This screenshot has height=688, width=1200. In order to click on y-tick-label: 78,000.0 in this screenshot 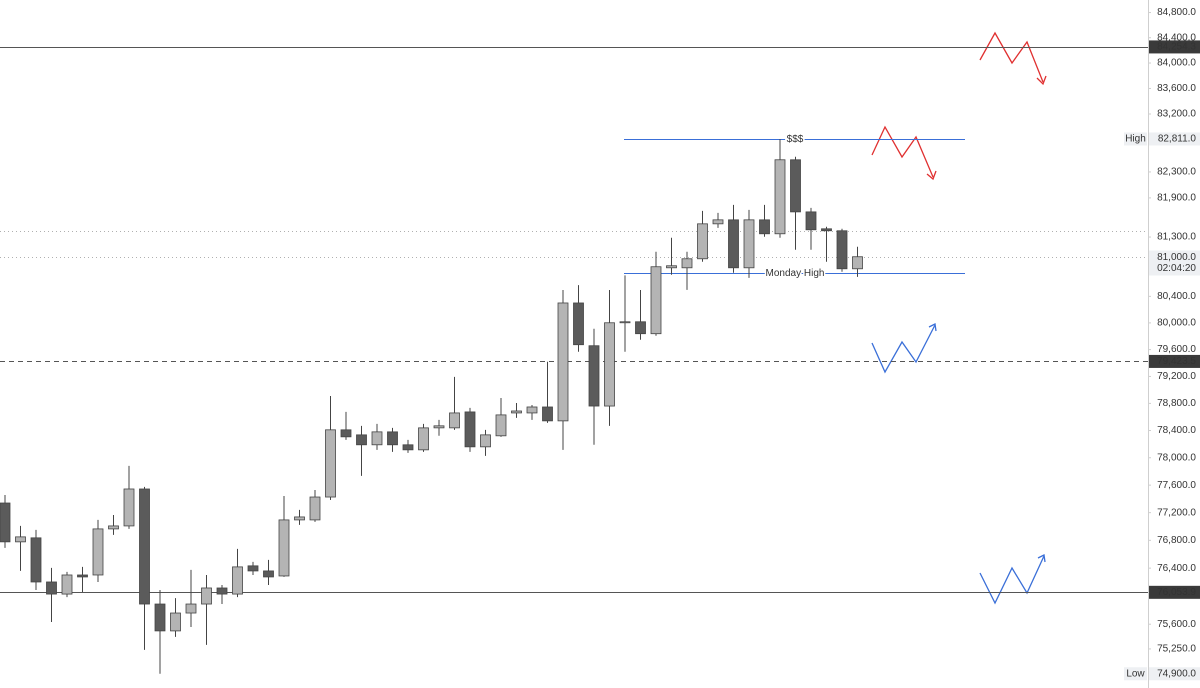, I will do `click(1176, 457)`.